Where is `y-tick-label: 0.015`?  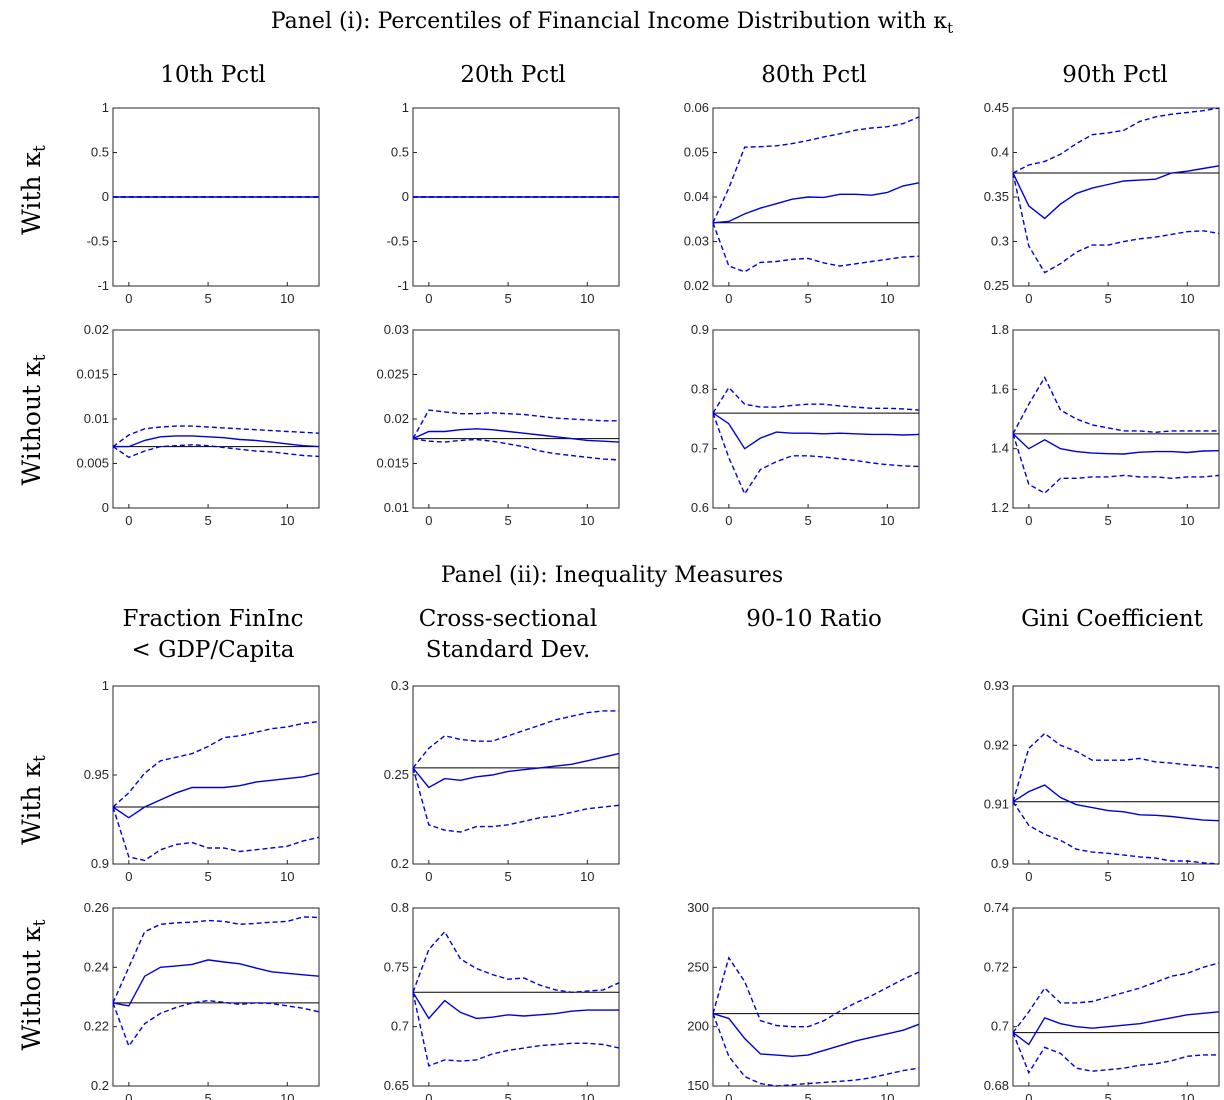
y-tick-label: 0.015 is located at coordinates (92, 374).